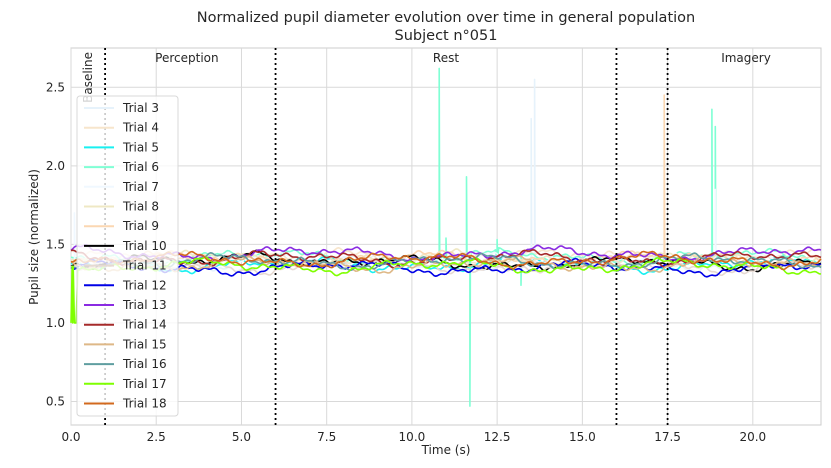 This screenshot has height=468, width=831. Describe the element at coordinates (241, 437) in the screenshot. I see `x-tick-label: 5.0` at that location.